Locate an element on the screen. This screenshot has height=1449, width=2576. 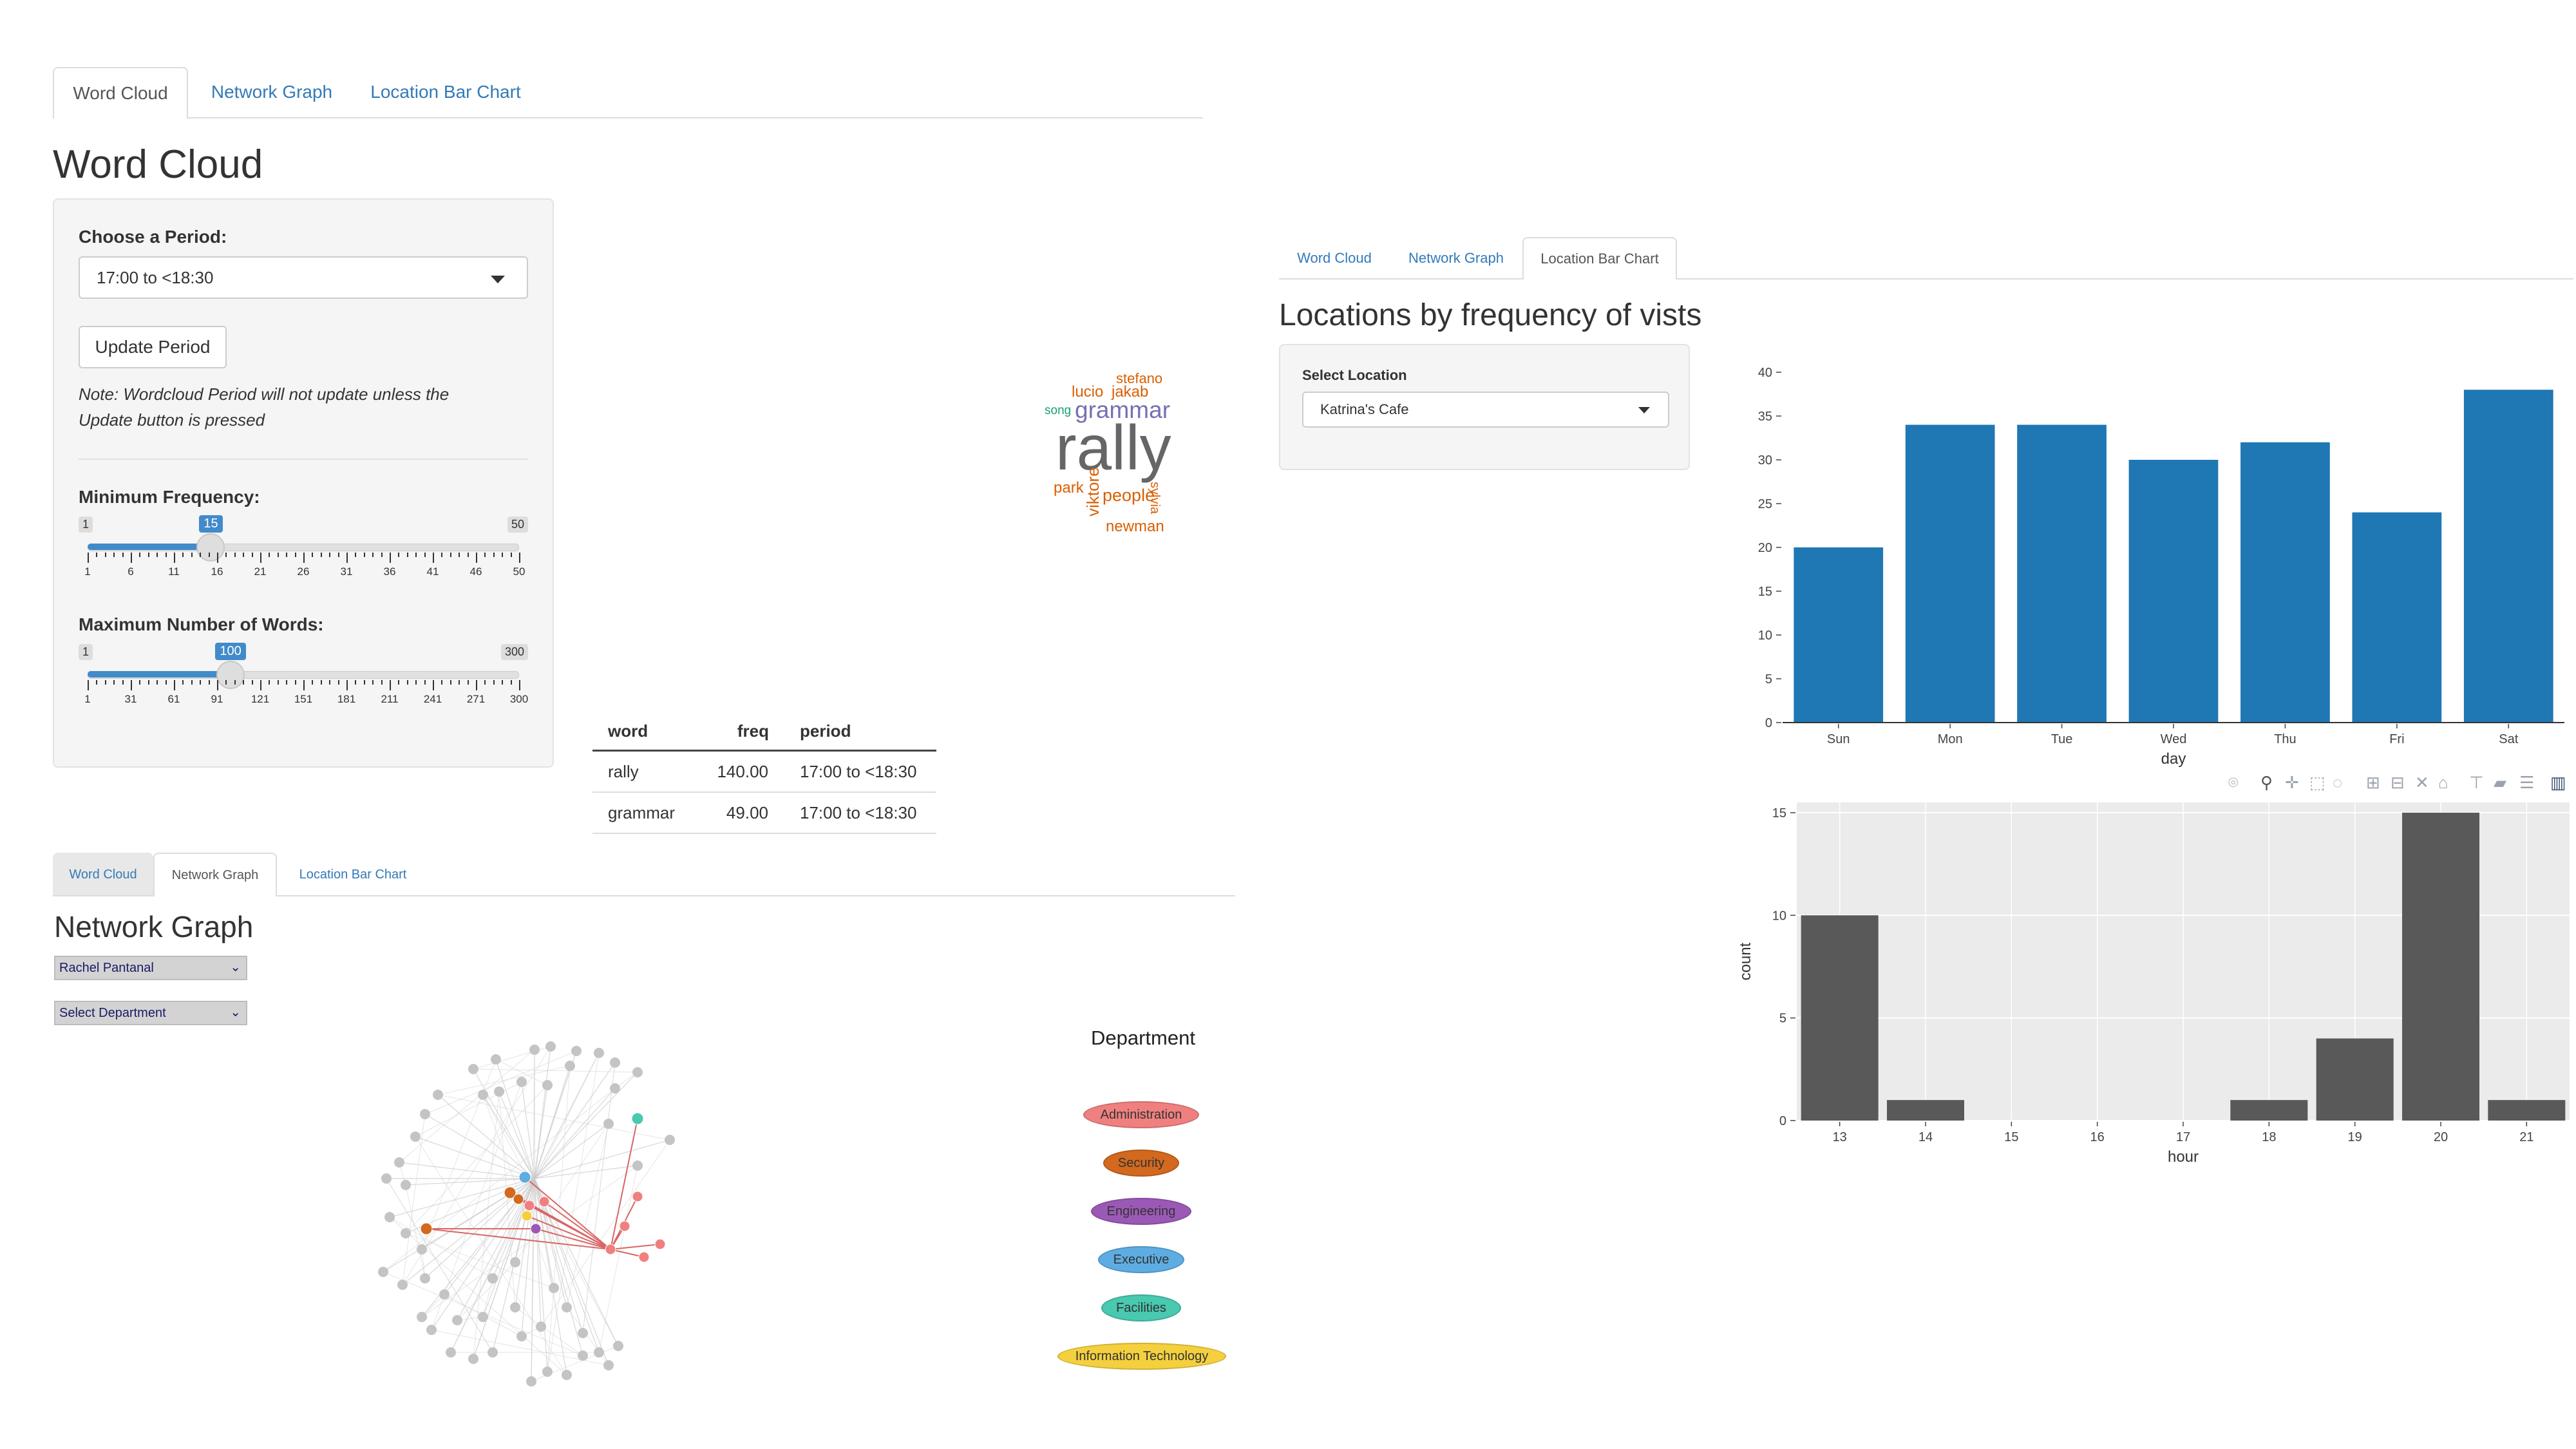
visits-by-hour-chart: 0 5 10 15 13 14 15 16 17 18 19 20 21 hour count is located at coordinates (2154, 991).